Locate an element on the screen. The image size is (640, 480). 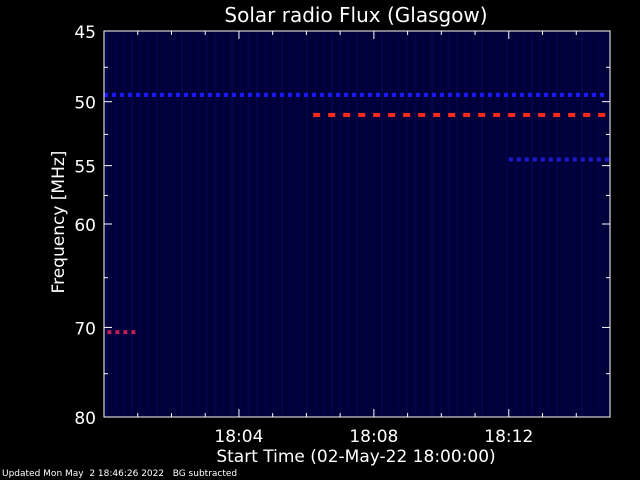
y-tick-label: 55 is located at coordinates (85, 168).